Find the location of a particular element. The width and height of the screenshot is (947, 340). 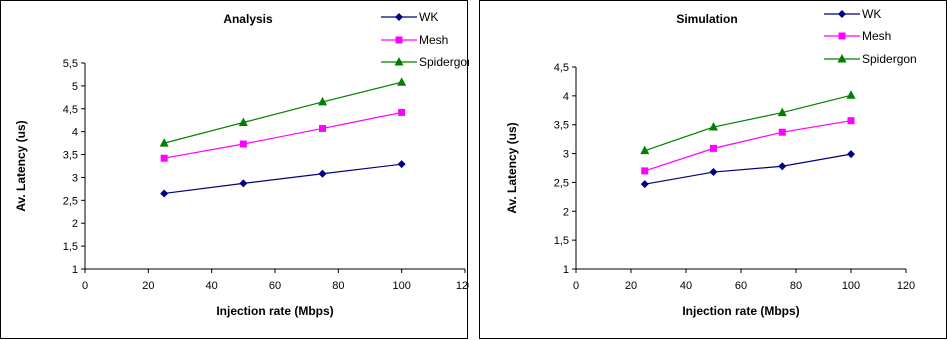

chart-title: Simulation is located at coordinates (706, 19).